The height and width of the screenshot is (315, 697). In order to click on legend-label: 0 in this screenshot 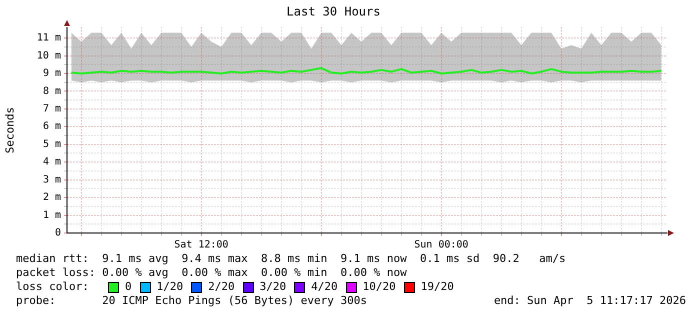, I will do `click(128, 287)`.